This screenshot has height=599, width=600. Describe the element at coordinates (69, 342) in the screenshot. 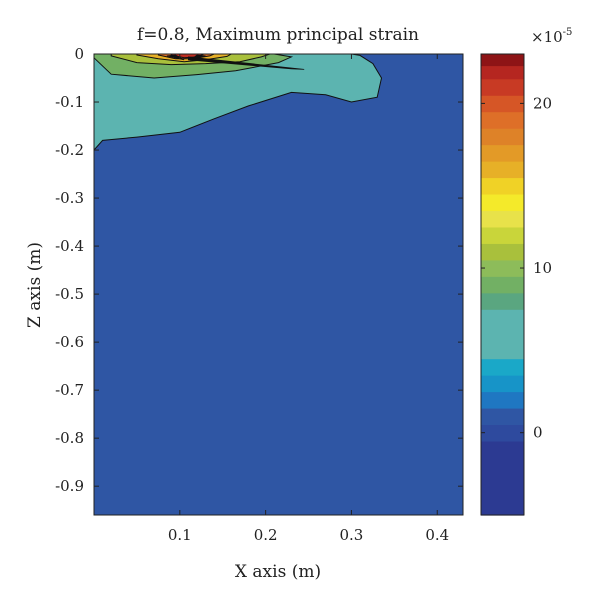

I see `y-tick-label: -0.6` at that location.